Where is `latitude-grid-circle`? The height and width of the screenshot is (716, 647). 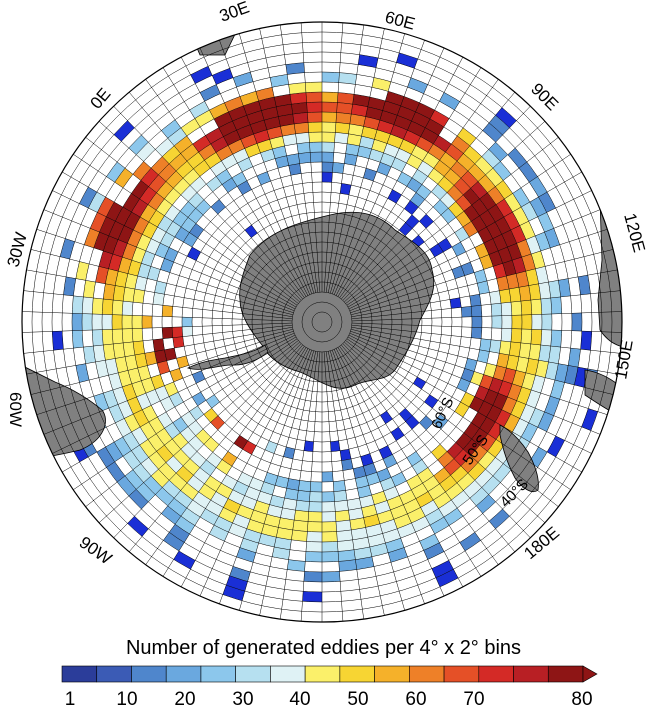 latitude-grid-circle is located at coordinates (322, 322).